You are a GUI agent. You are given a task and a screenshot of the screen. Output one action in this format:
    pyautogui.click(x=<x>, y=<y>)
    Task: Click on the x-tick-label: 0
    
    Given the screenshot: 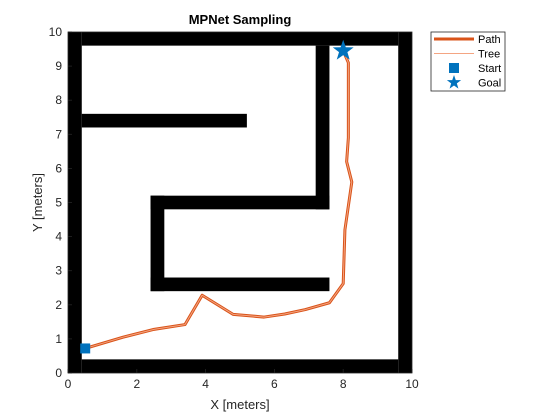 What is the action you would take?
    pyautogui.click(x=68, y=384)
    